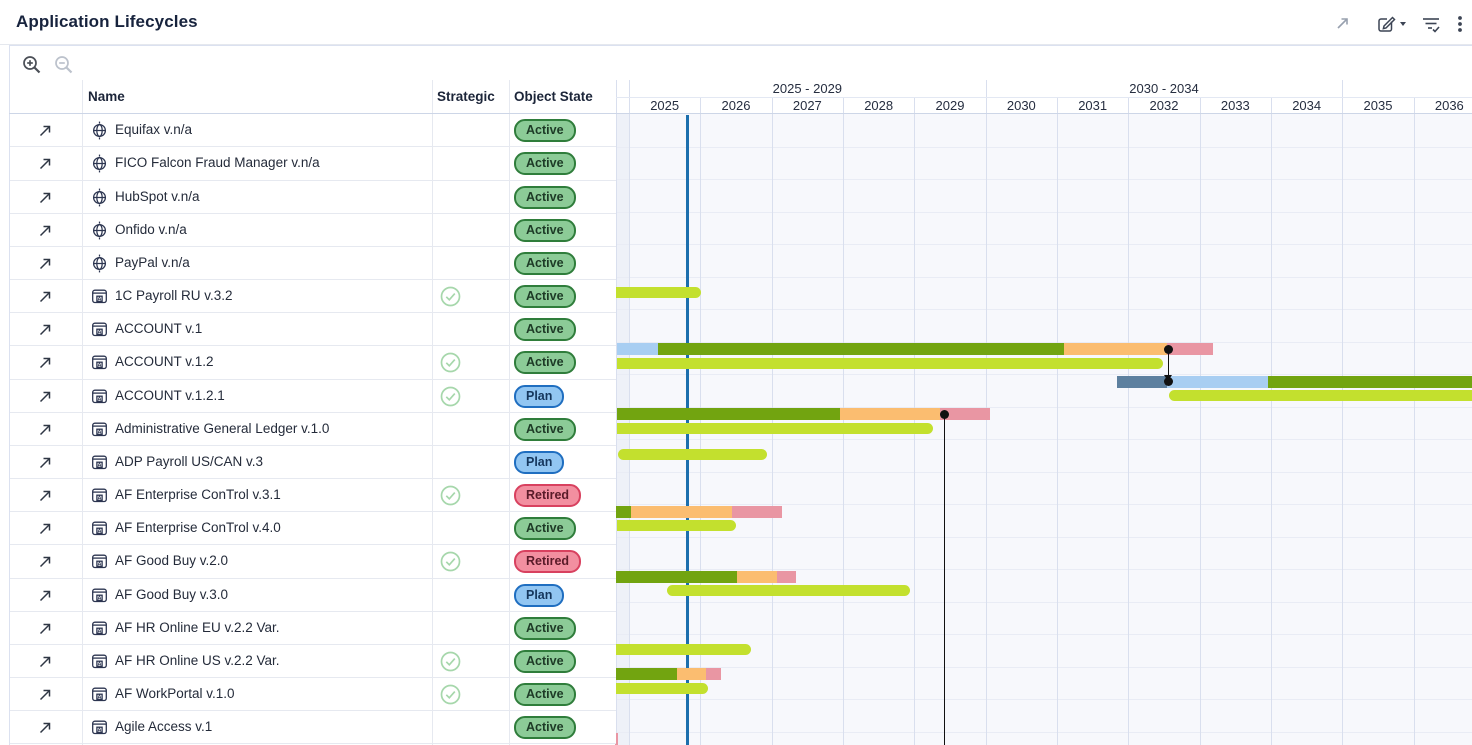 This screenshot has width=1472, height=745. I want to click on more-vertical-icon, so click(1460, 24).